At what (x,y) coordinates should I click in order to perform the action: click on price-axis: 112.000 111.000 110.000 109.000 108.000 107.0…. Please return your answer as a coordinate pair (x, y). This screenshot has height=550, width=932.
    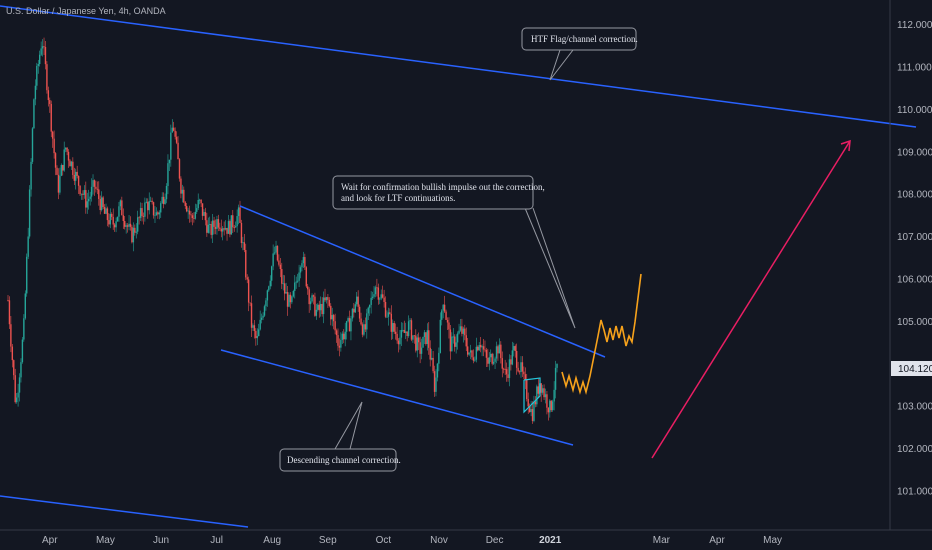
    Looking at the image, I should click on (914, 258).